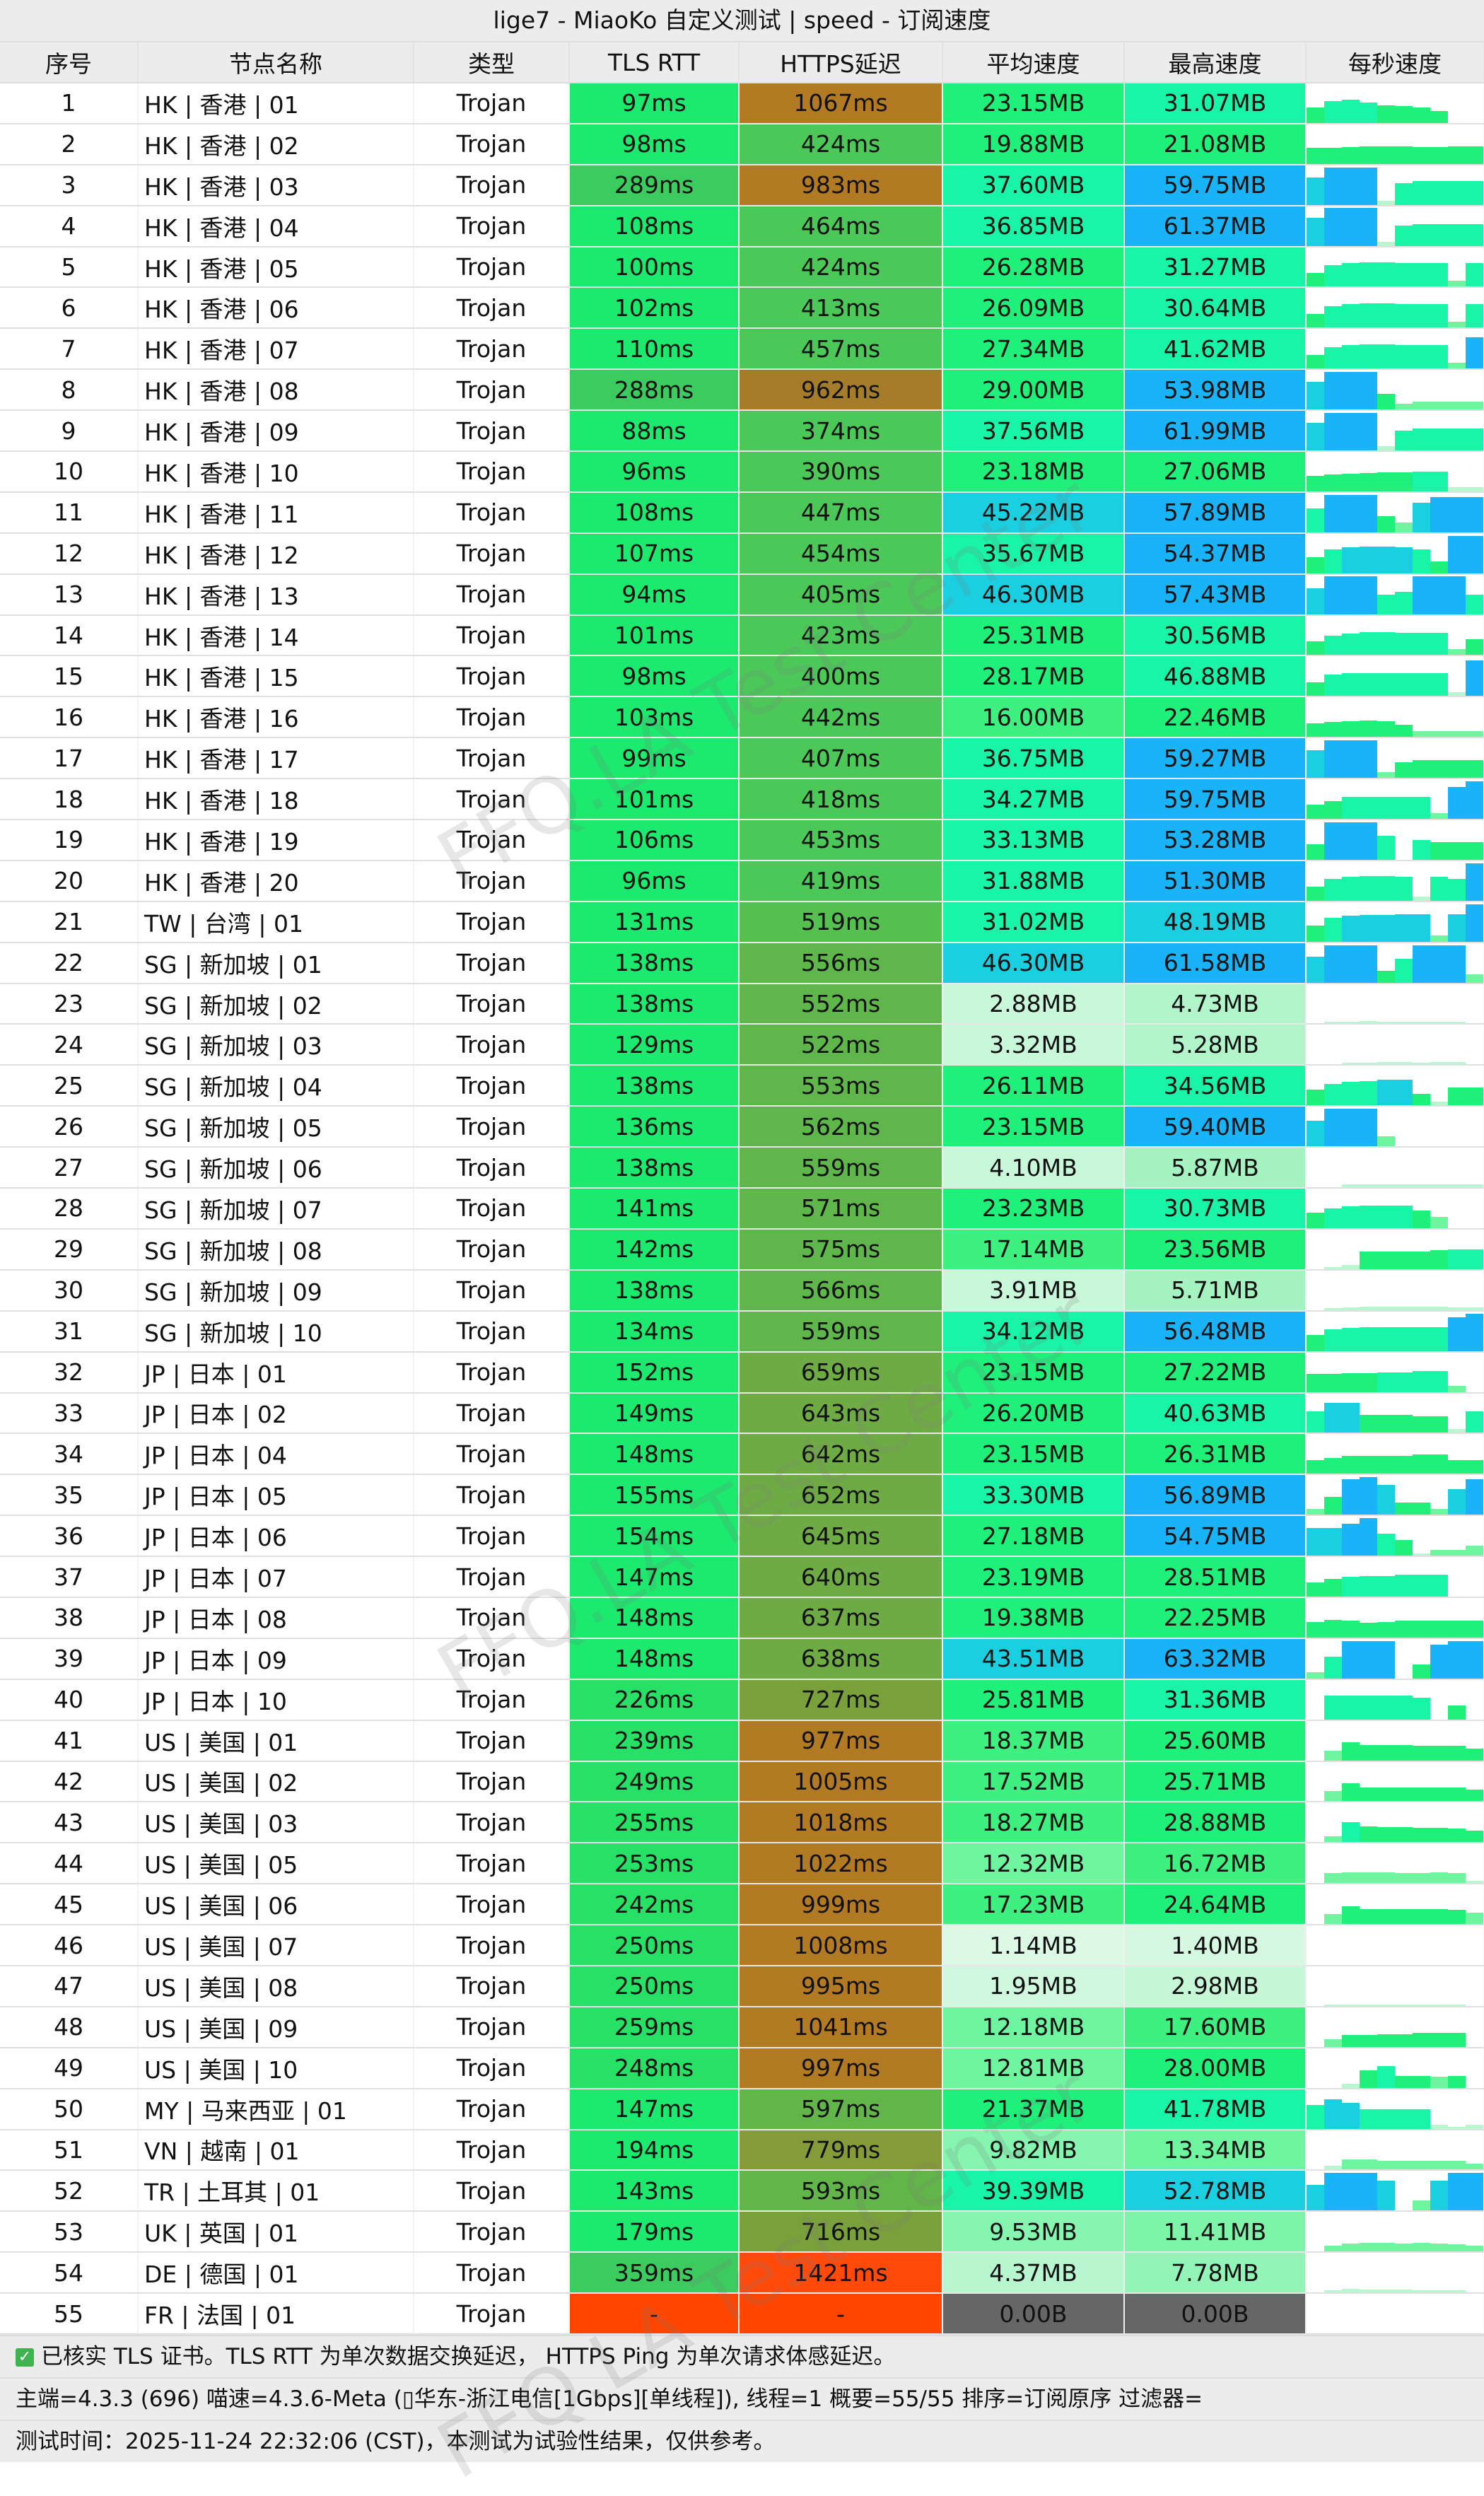 The width and height of the screenshot is (1484, 2496). Describe the element at coordinates (1215, 1782) in the screenshot. I see `cell-max-speed: 25.71MB` at that location.